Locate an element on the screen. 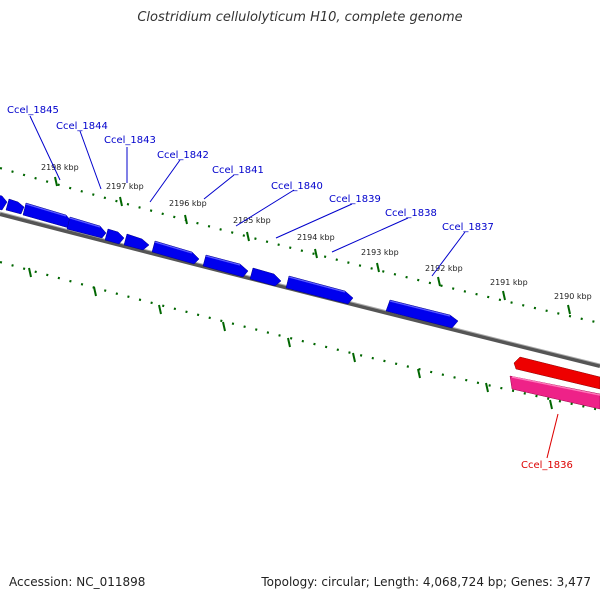 The width and height of the screenshot is (600, 600). gene-label-ccel-1837: Ccel_1837 is located at coordinates (468, 227).